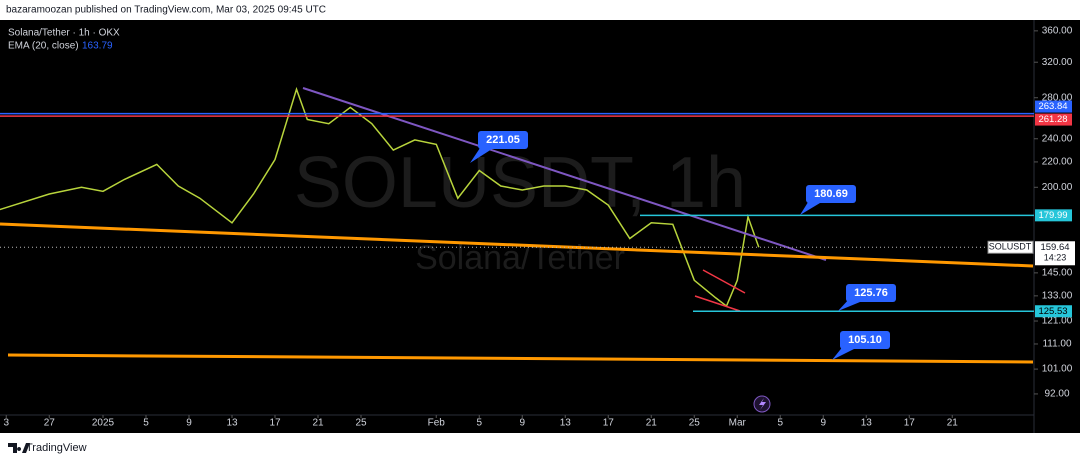 The height and width of the screenshot is (466, 1080). What do you see at coordinates (1057, 295) in the screenshot?
I see `y-tick-label: 133.00` at bounding box center [1057, 295].